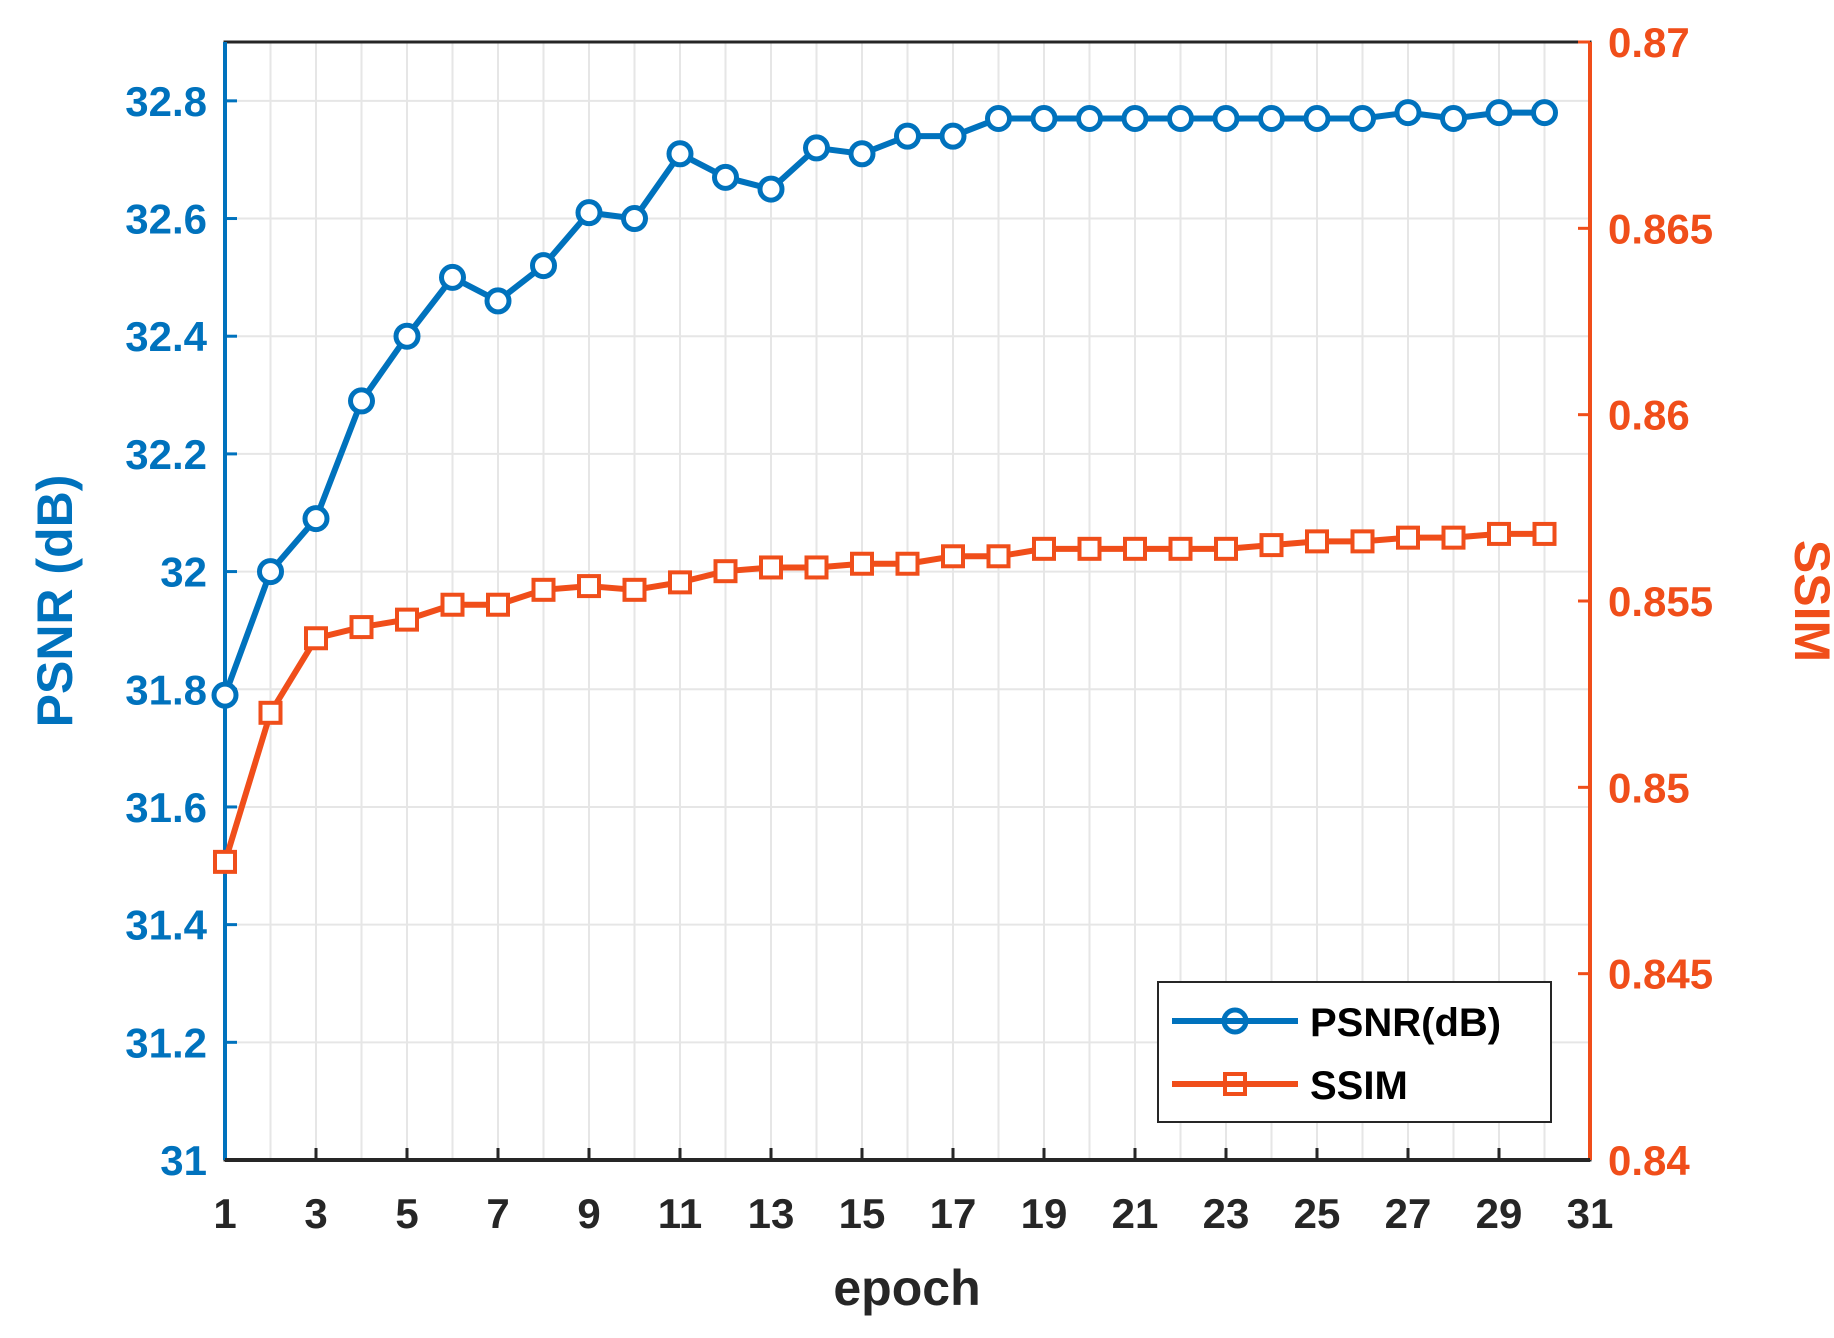 The image size is (1834, 1338). What do you see at coordinates (1660, 974) in the screenshot?
I see `y-right-tick-label: 0.845` at bounding box center [1660, 974].